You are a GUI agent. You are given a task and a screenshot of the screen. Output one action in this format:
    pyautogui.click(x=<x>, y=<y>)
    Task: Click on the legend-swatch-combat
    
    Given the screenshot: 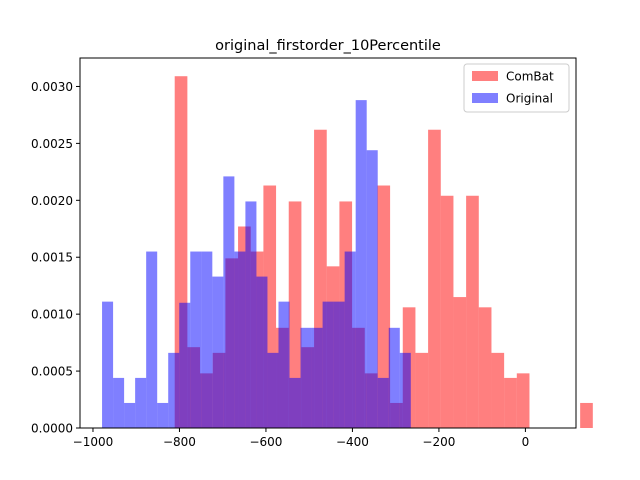 What is the action you would take?
    pyautogui.click(x=485, y=76)
    